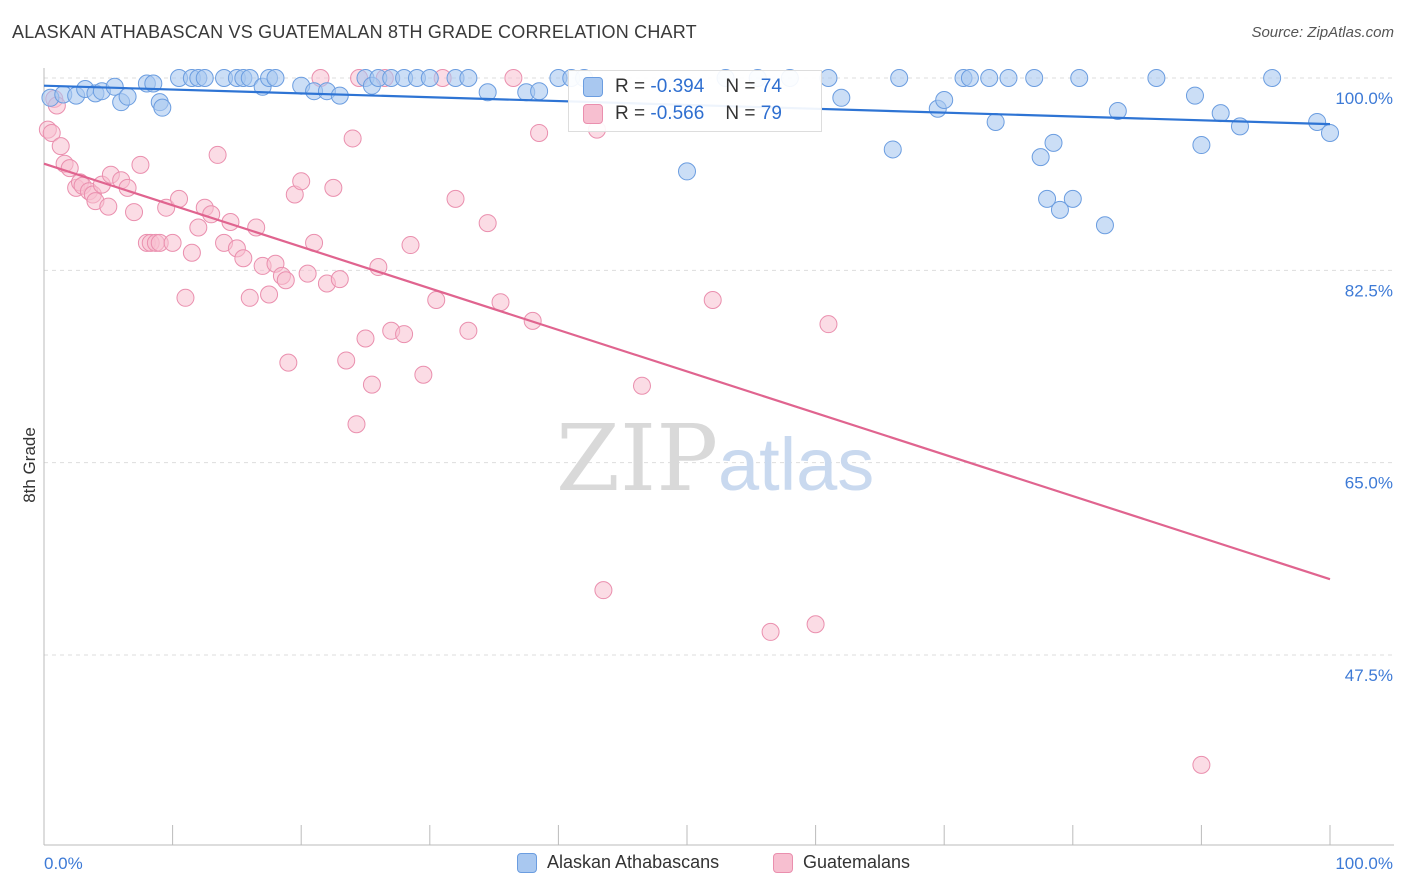 Image resolution: width=1406 pixels, height=892 pixels. I want to click on chart-source: Source: ZipAtlas.com, so click(1322, 32).